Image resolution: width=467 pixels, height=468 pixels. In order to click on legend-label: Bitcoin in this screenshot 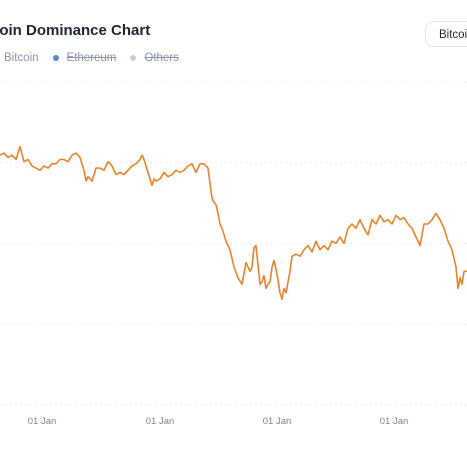, I will do `click(21, 58)`.